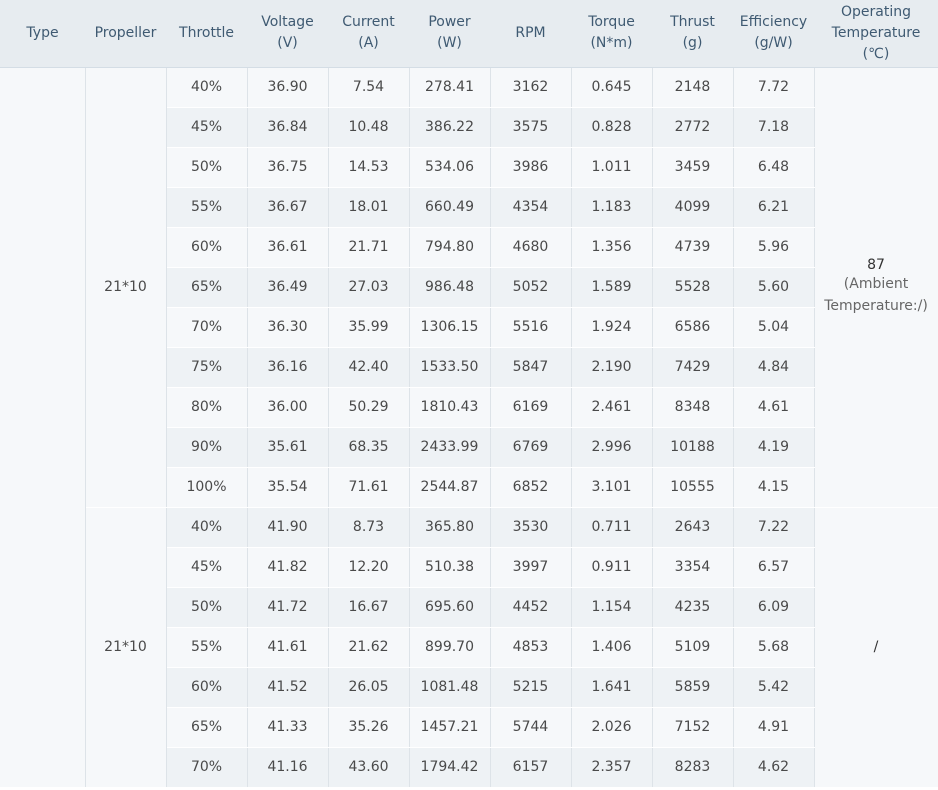 This screenshot has height=790, width=938. What do you see at coordinates (612, 527) in the screenshot?
I see `table-cell: 0.711` at bounding box center [612, 527].